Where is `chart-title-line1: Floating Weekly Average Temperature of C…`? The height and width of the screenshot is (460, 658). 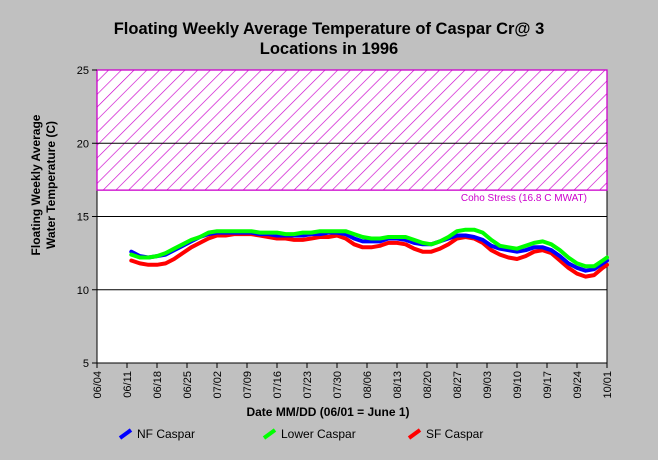 chart-title-line1: Floating Weekly Average Temperature of C… is located at coordinates (329, 29).